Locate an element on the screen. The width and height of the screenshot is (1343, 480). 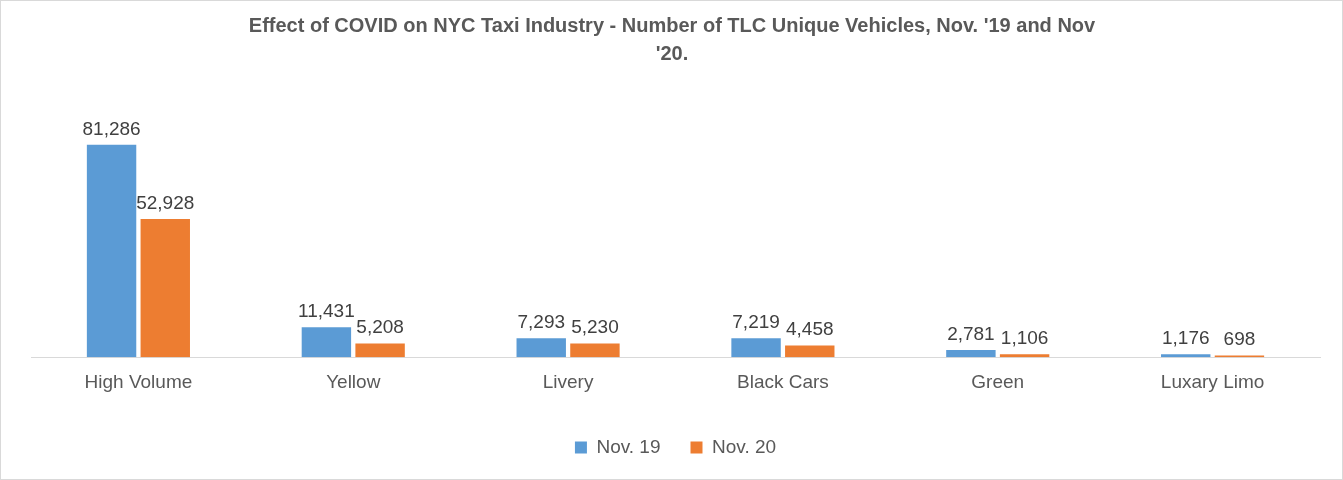
data-label: 52,928 is located at coordinates (165, 202).